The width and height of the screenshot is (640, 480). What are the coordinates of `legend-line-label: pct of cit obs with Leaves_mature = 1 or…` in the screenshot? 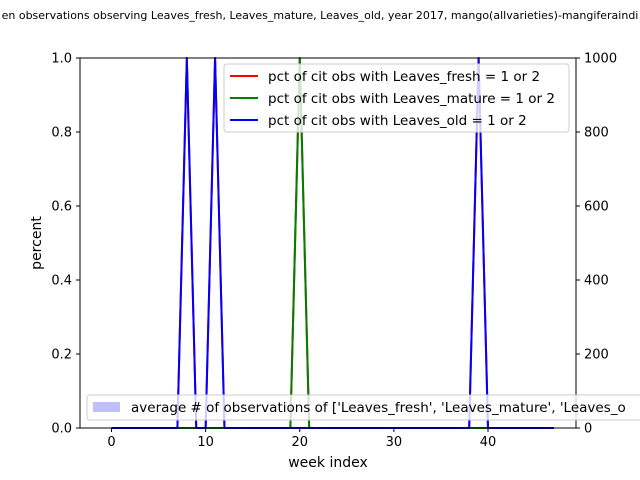 It's located at (411, 99).